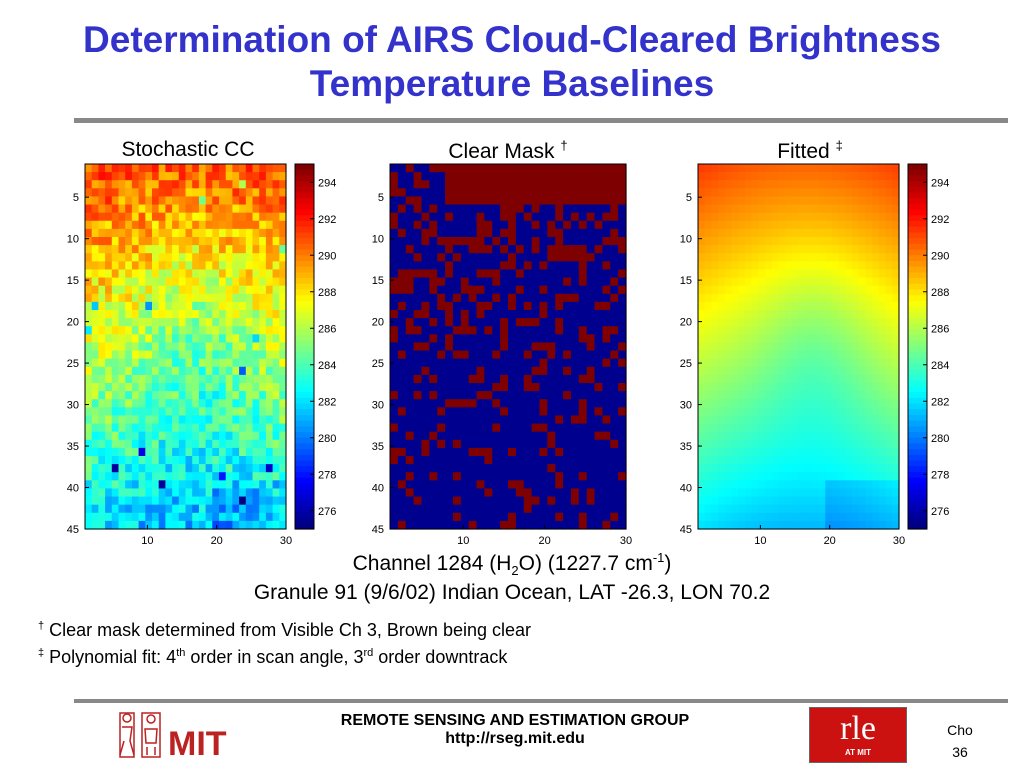 This screenshot has height=770, width=1024. I want to click on colorbar-step, so click(304, 378).